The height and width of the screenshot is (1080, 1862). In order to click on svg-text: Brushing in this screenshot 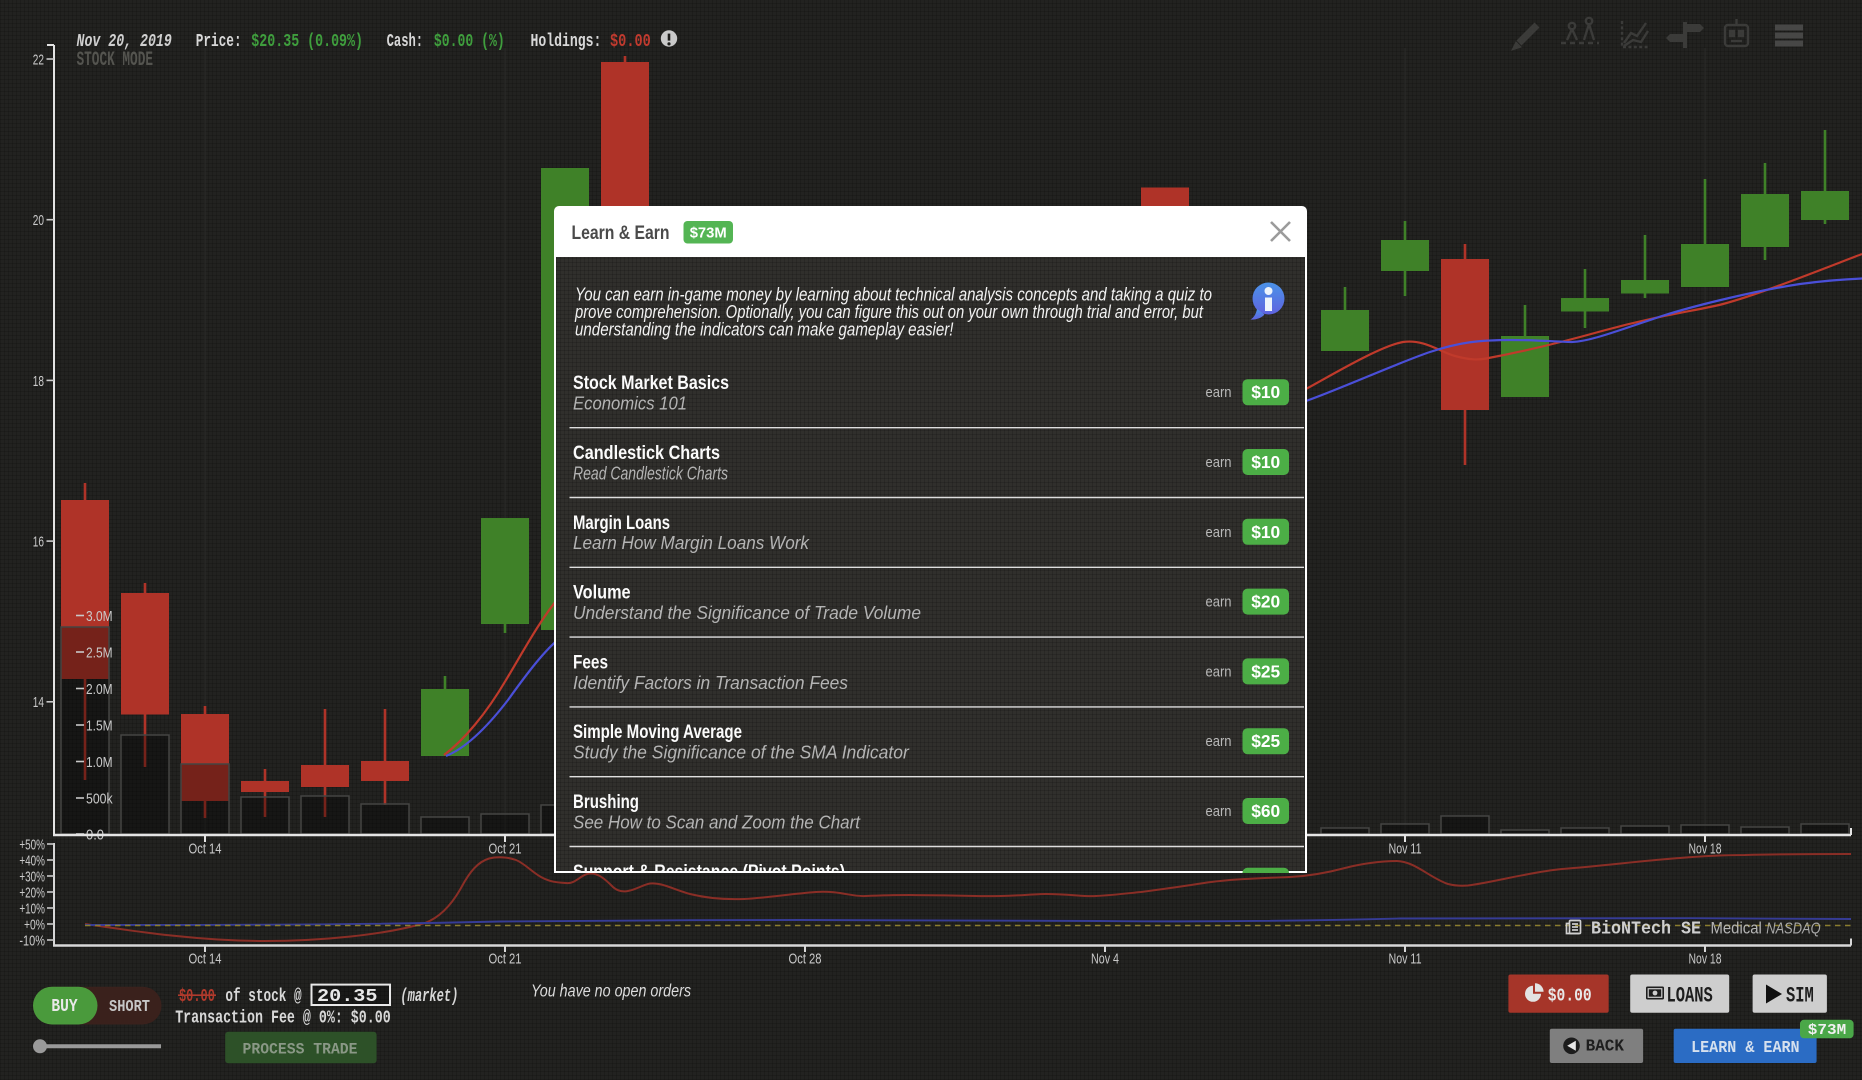, I will do `click(606, 802)`.